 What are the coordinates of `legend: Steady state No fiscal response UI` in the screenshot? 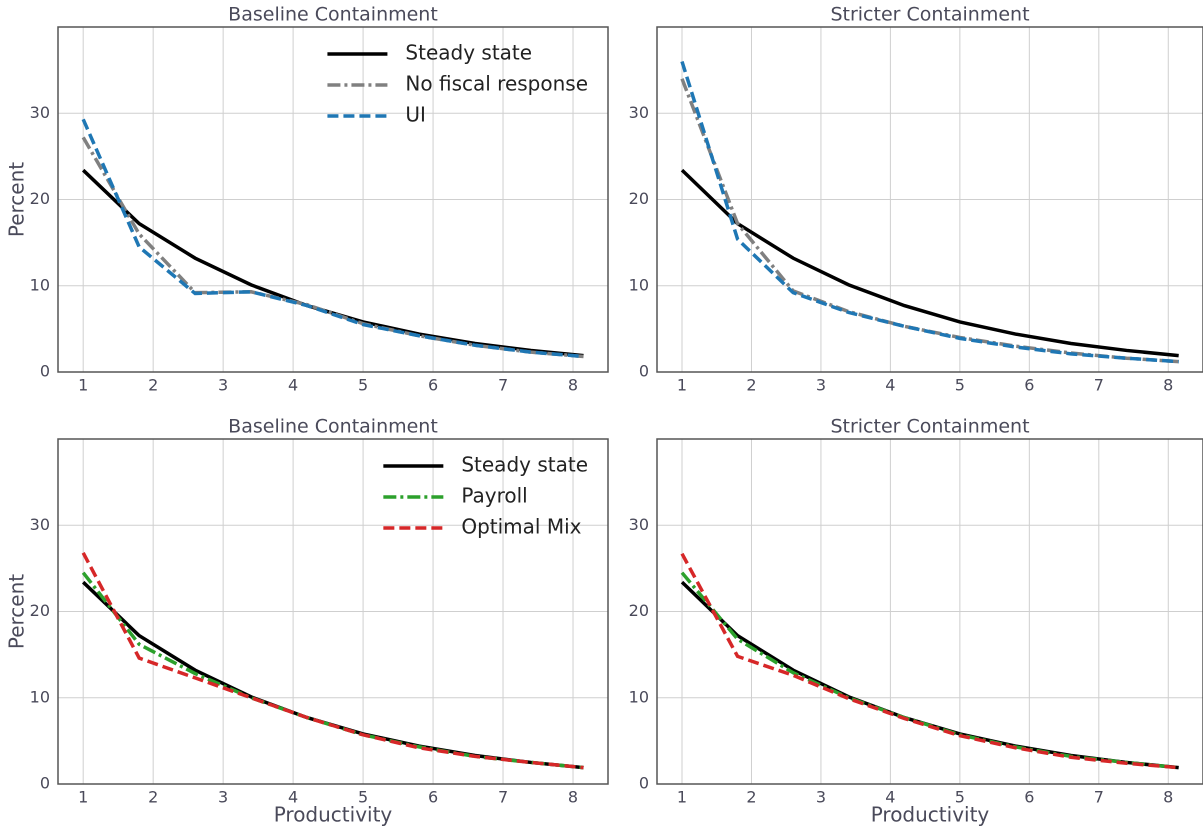 It's located at (457, 84).